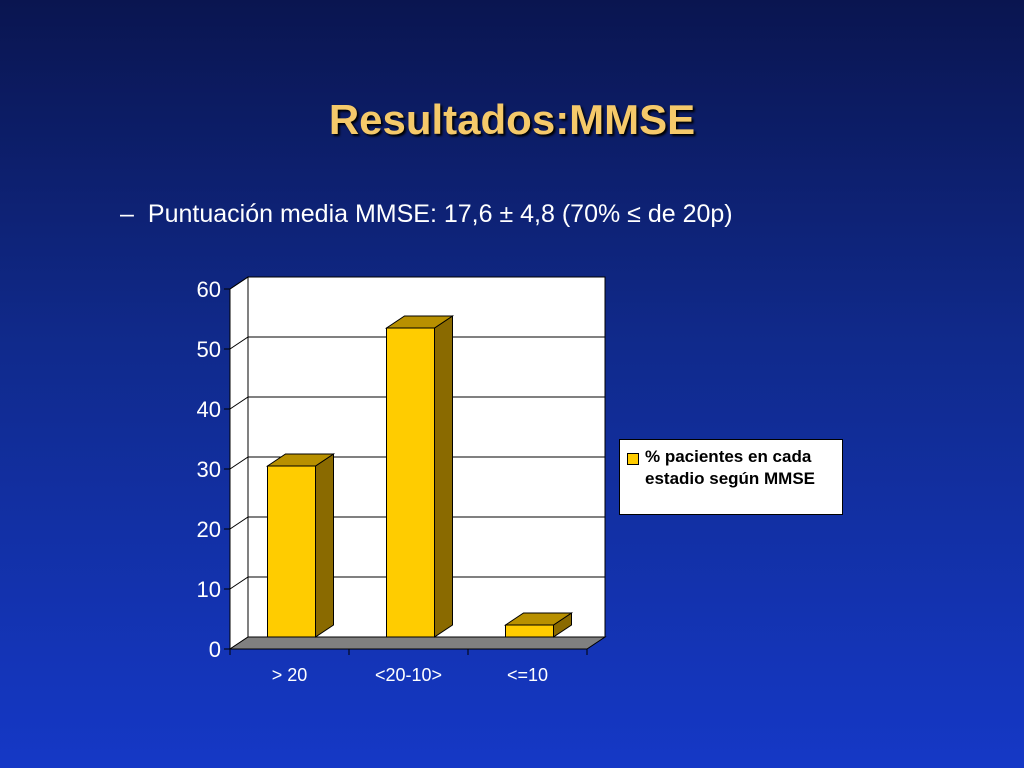 The width and height of the screenshot is (1024, 768). Describe the element at coordinates (209, 349) in the screenshot. I see `y-tick-label: 50` at that location.